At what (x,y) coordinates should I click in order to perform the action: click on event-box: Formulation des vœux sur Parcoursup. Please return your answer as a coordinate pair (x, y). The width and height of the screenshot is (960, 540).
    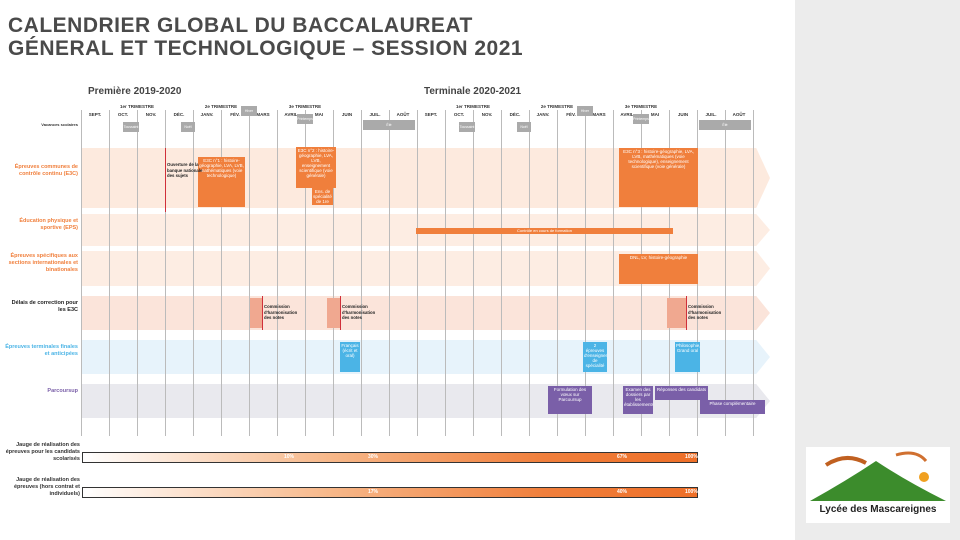
    Looking at the image, I should click on (570, 400).